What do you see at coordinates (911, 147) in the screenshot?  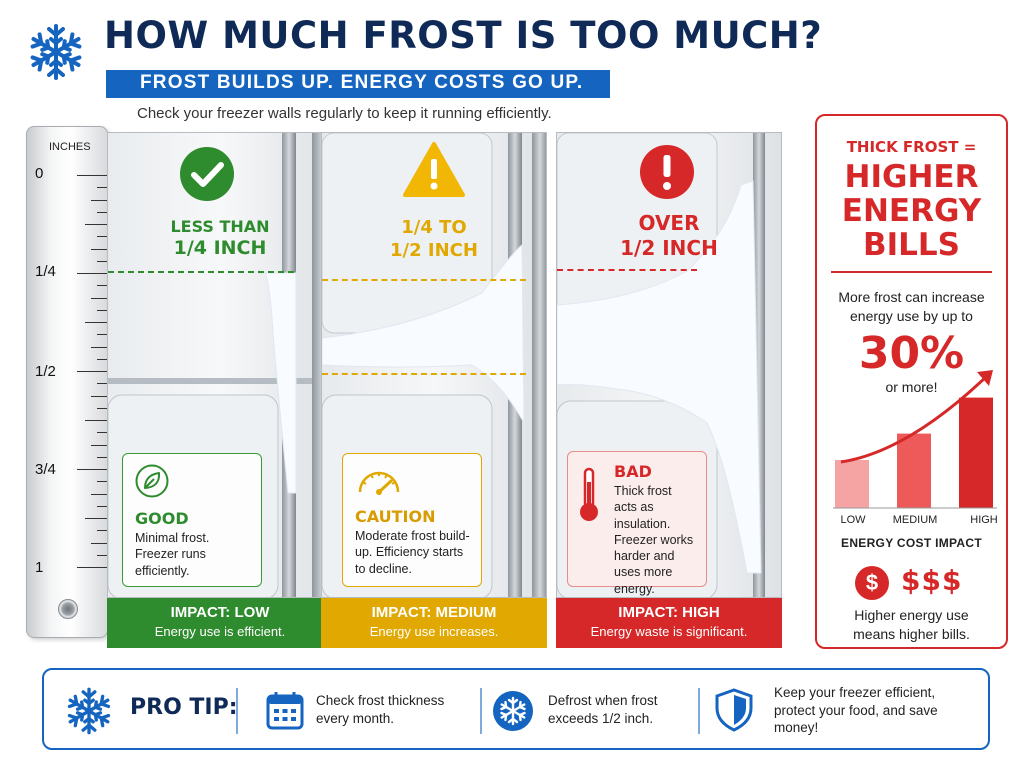 I see `callout-eq-text: THICK FROST =` at bounding box center [911, 147].